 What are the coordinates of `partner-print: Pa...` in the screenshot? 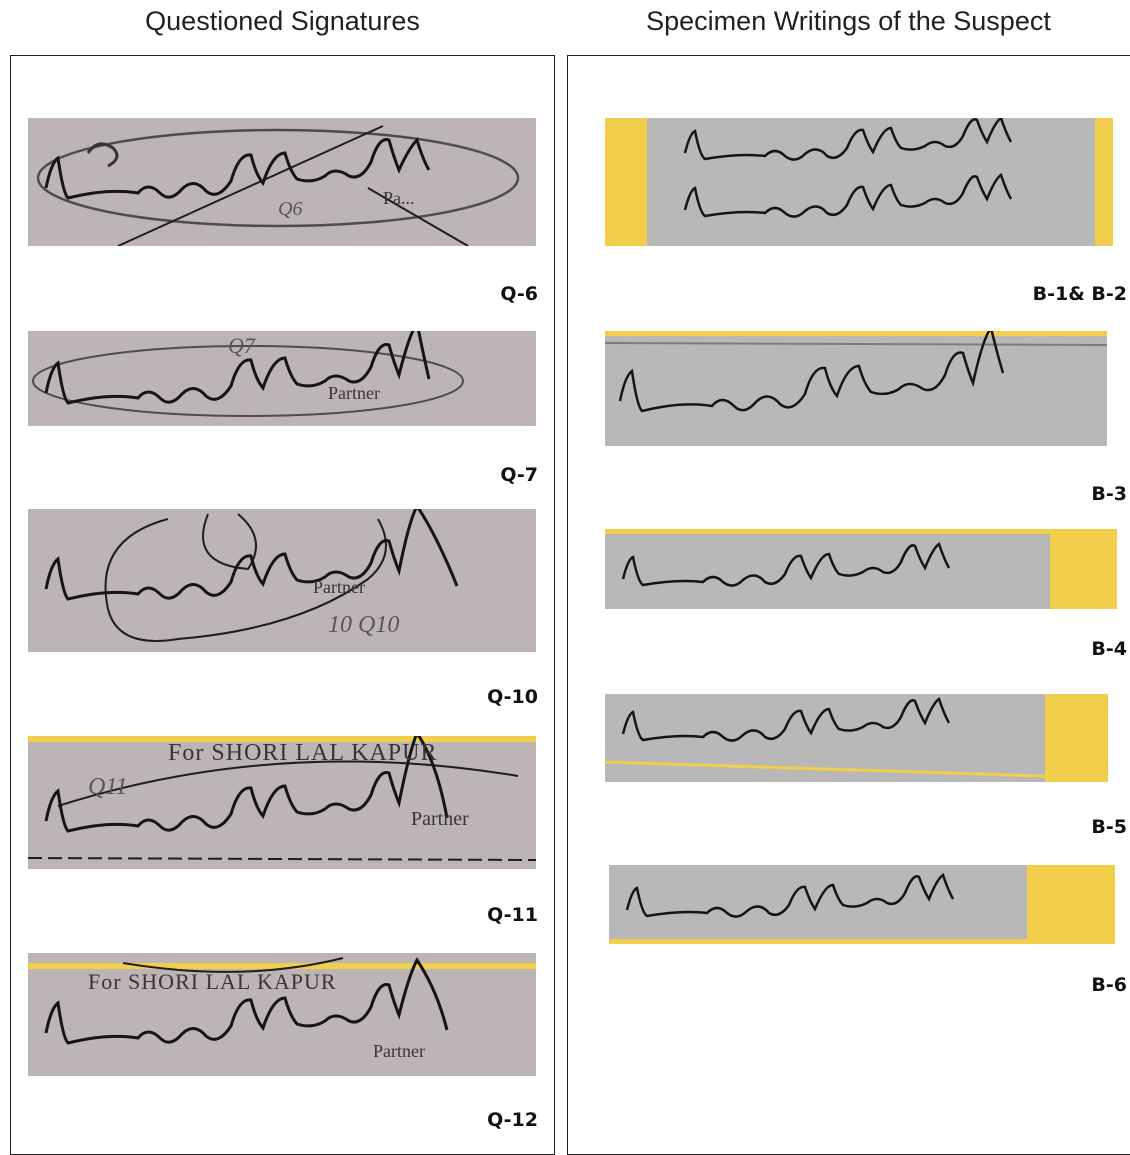 It's located at (399, 198).